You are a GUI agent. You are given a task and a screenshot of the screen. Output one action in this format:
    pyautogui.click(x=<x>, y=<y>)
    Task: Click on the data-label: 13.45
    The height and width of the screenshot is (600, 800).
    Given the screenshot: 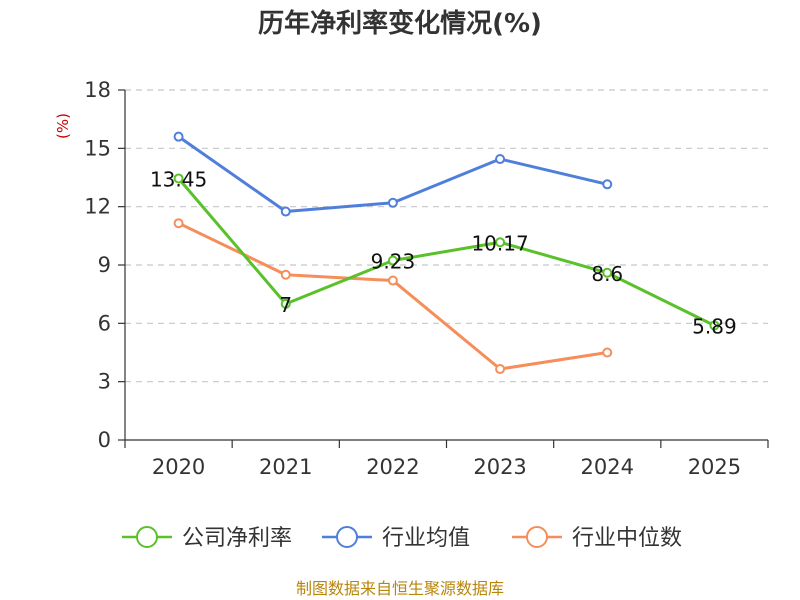 What is the action you would take?
    pyautogui.click(x=178, y=179)
    